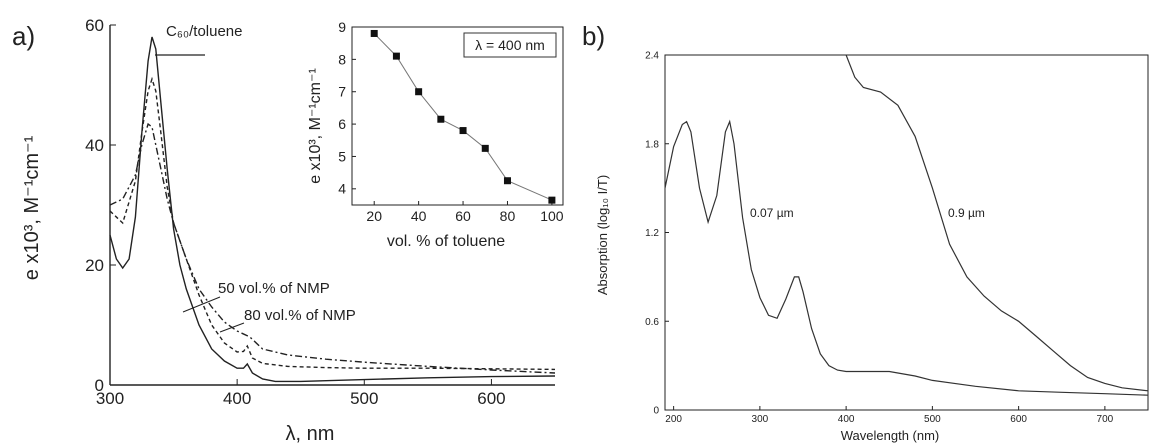 The width and height of the screenshot is (1152, 445). What do you see at coordinates (1105, 419) in the screenshot?
I see `chart-b-xtick-label: 700` at bounding box center [1105, 419].